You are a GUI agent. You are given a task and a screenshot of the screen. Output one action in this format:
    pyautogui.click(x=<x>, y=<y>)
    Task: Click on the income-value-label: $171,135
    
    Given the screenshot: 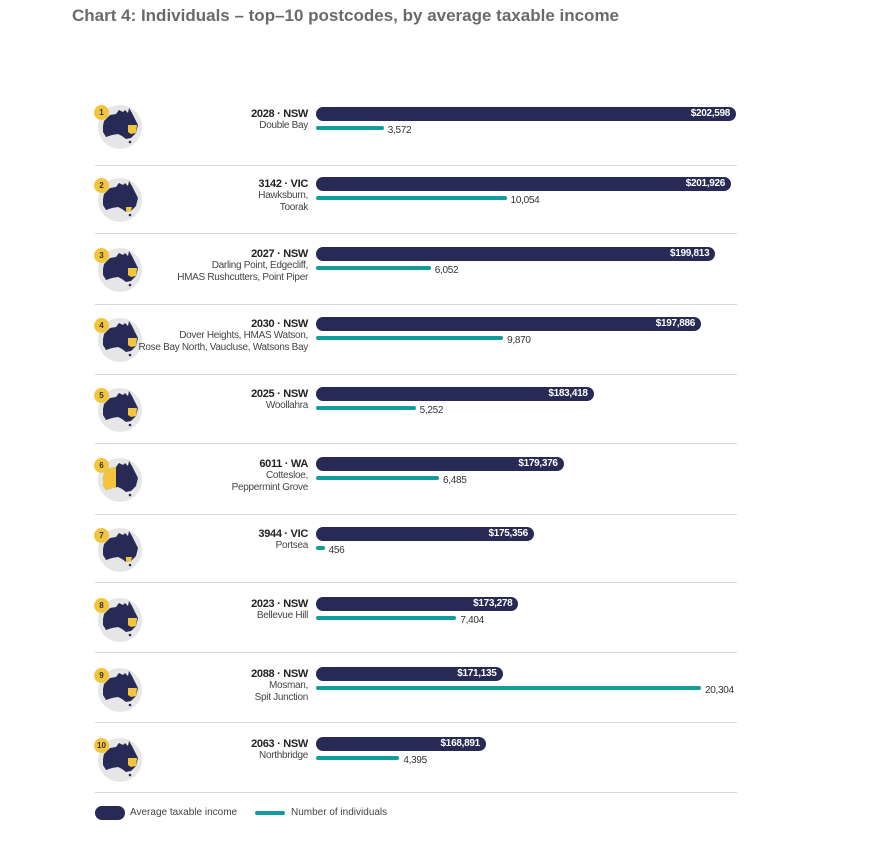 What is the action you would take?
    pyautogui.click(x=477, y=673)
    